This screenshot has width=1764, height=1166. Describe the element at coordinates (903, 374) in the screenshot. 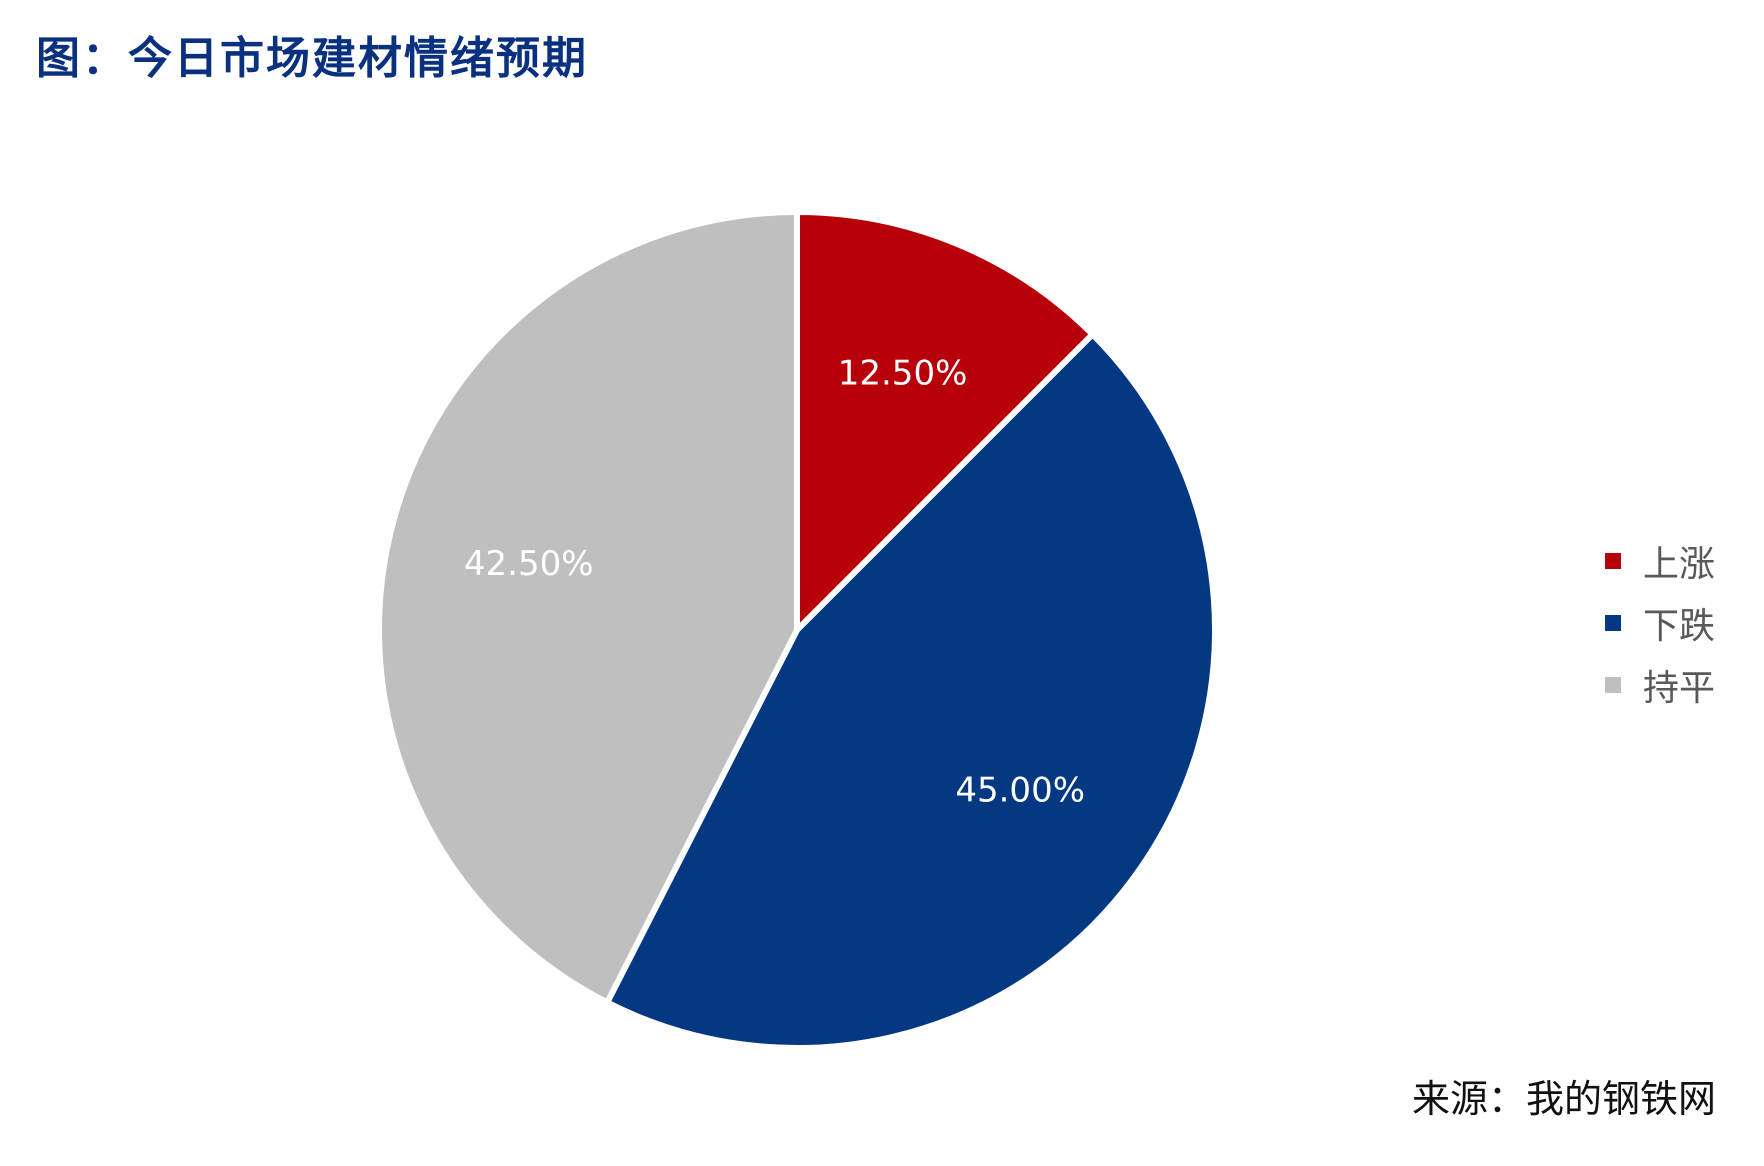

I see `data-label-up: 12.50%` at that location.